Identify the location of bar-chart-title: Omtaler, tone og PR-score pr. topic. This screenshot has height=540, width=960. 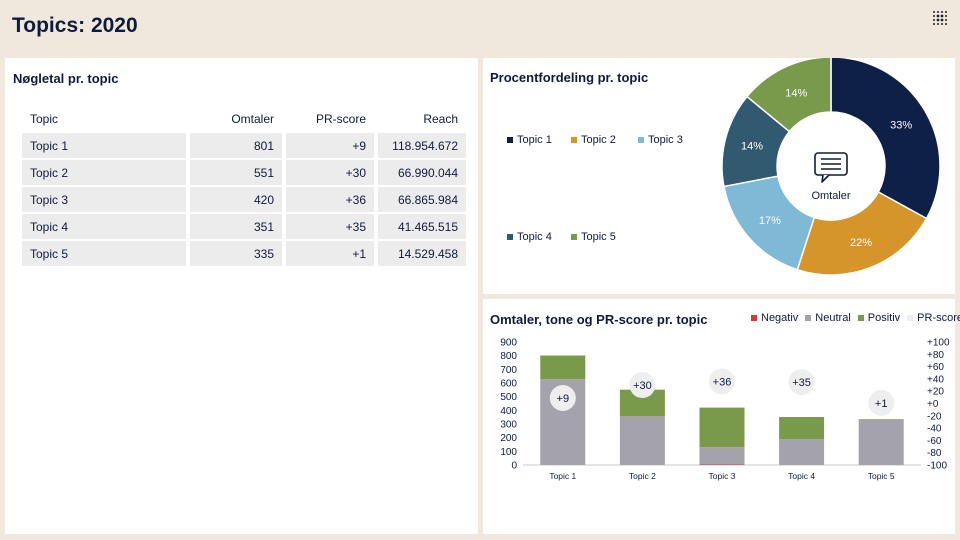
(599, 319).